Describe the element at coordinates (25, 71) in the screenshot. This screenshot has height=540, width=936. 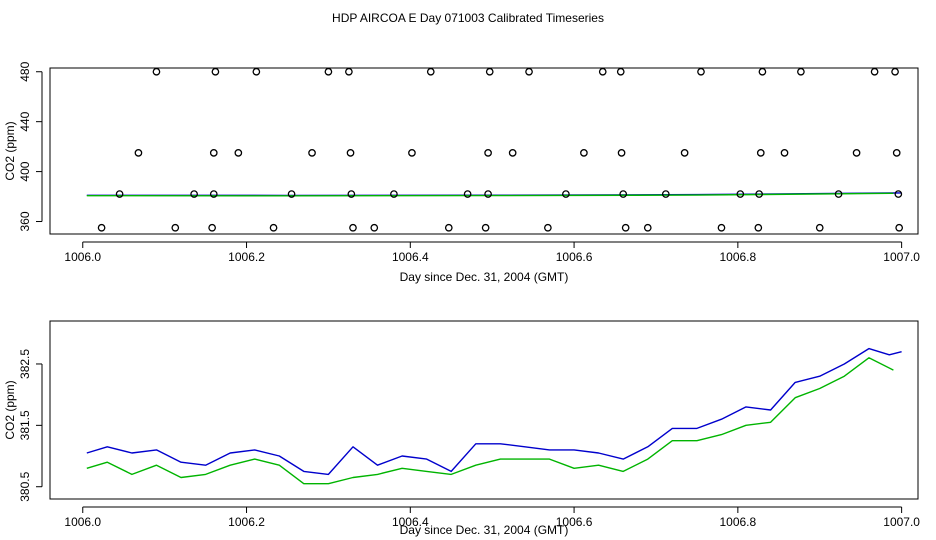
I see `y-tick-label: 480` at that location.